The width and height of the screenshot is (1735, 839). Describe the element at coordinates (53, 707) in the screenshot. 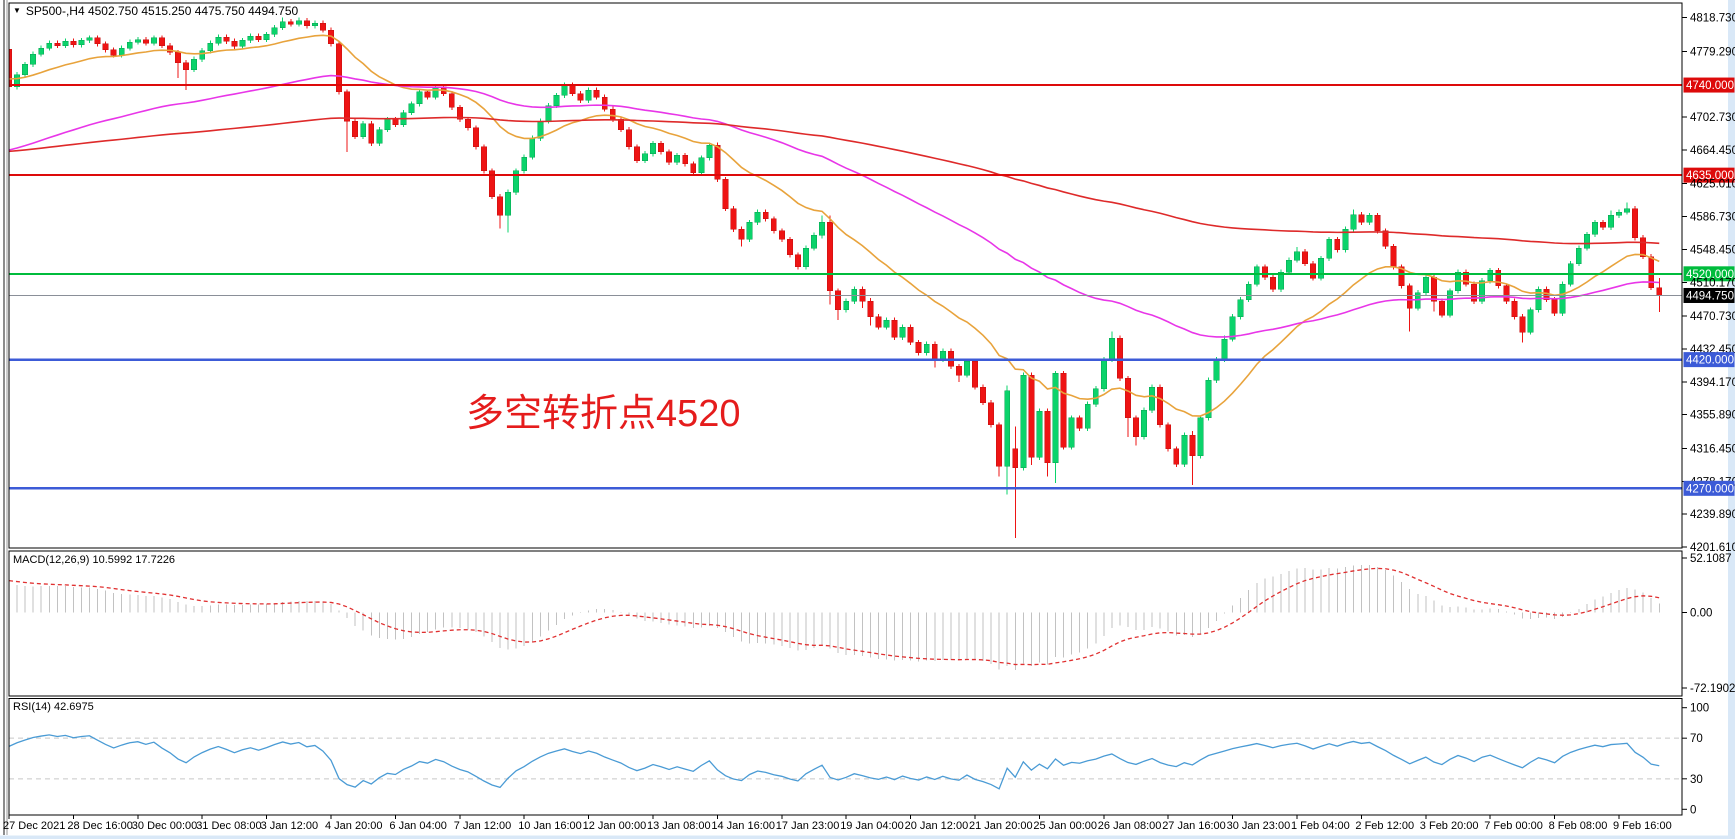

I see `rsi-indicator-label: RSI(14) 42.6975` at that location.